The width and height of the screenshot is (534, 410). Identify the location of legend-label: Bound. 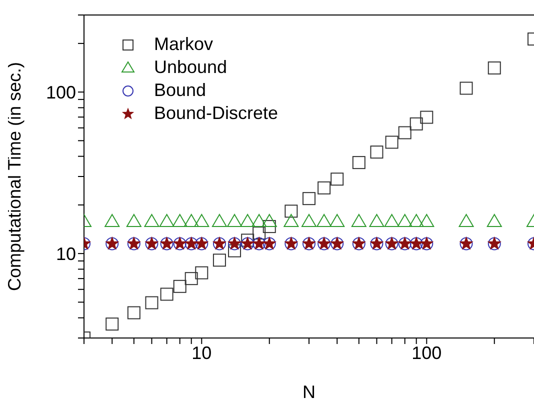
(180, 90).